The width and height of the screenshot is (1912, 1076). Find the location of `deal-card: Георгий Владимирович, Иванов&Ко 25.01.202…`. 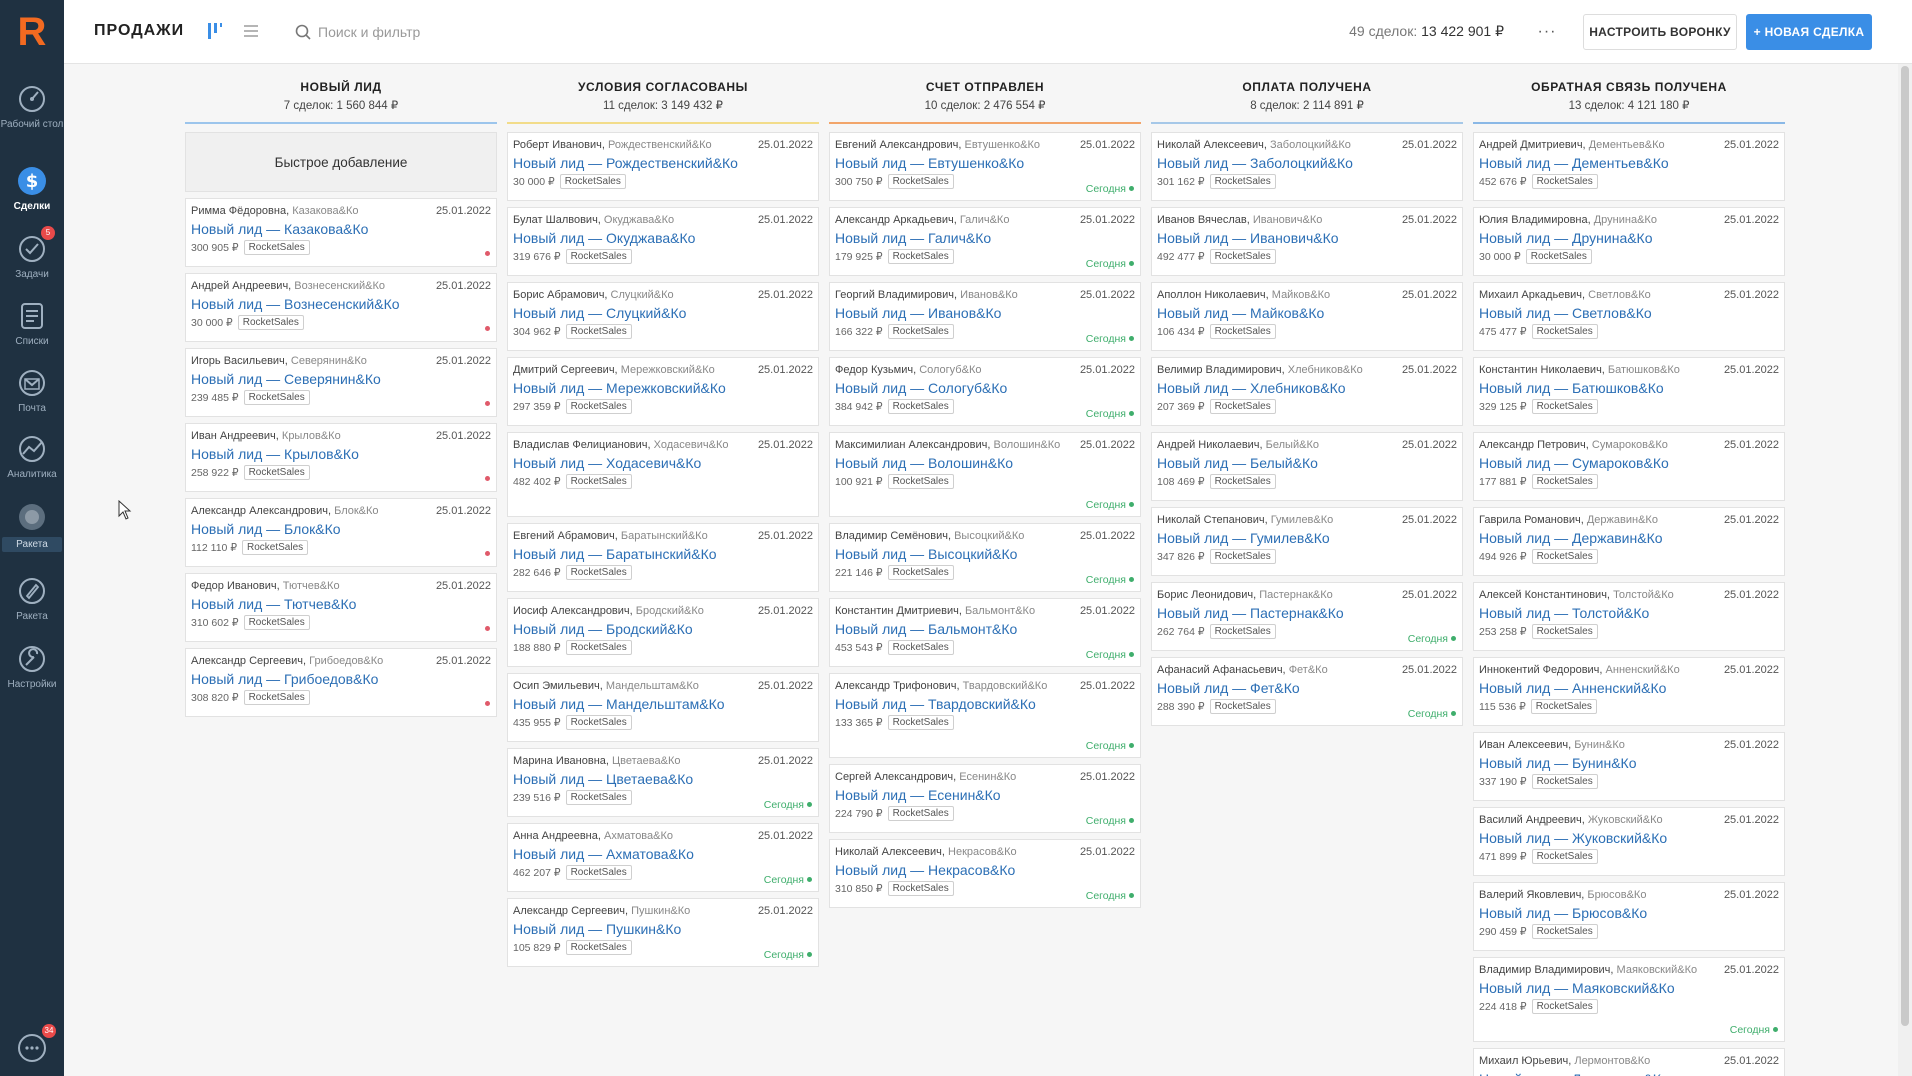

deal-card: Георгий Владимирович, Иванов&Ко 25.01.202… is located at coordinates (985, 316).